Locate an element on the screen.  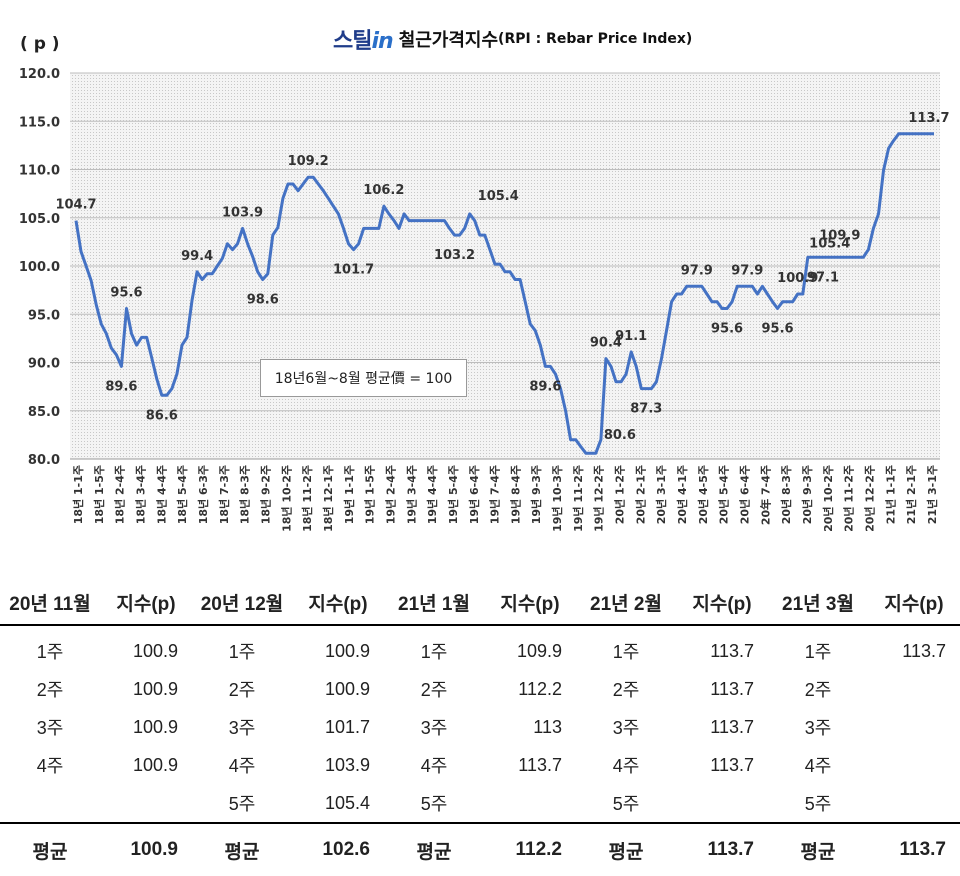
index-value-cell: 103.9 is located at coordinates (347, 764).